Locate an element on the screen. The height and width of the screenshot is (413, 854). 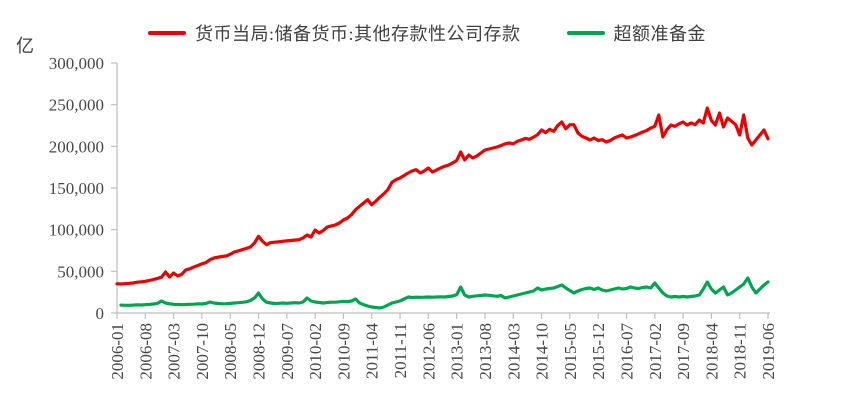
svg-text: 2006-08 is located at coordinates (145, 351).